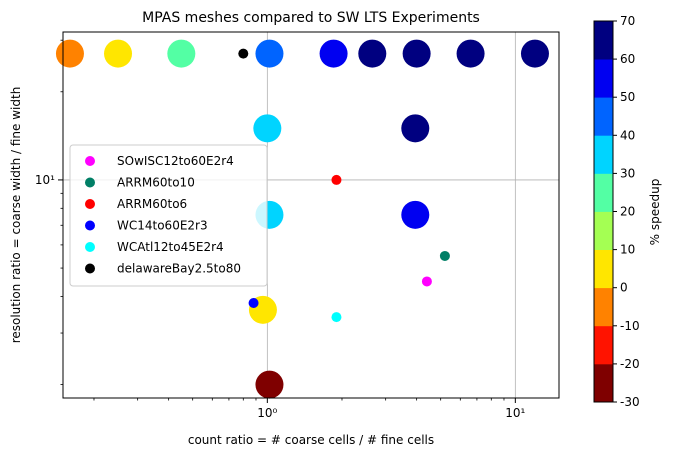 The image size is (673, 457). Describe the element at coordinates (170, 247) in the screenshot. I see `legend-label: WCAtl12to45E2r4` at that location.